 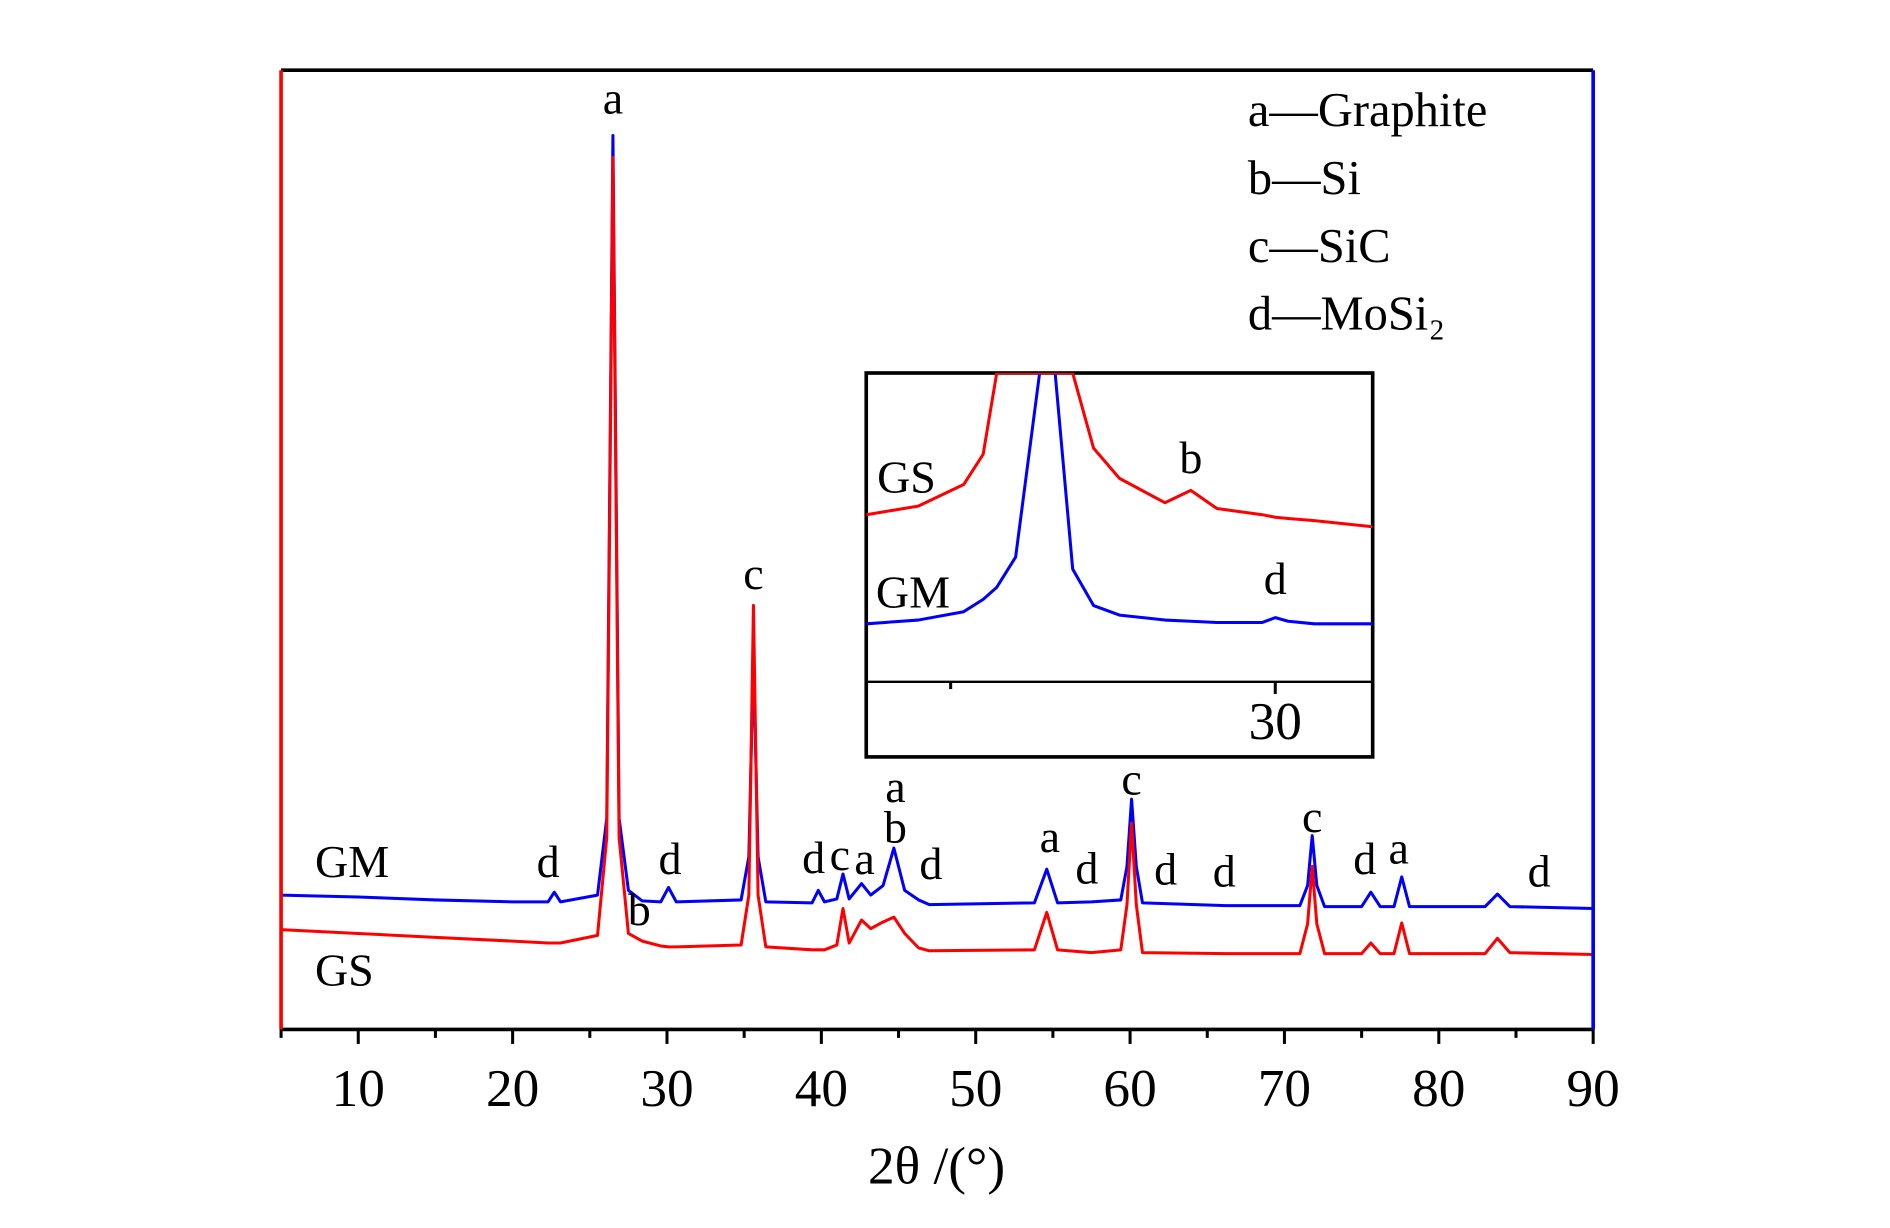 I want to click on x-tick-label: 50, so click(x=975, y=1088).